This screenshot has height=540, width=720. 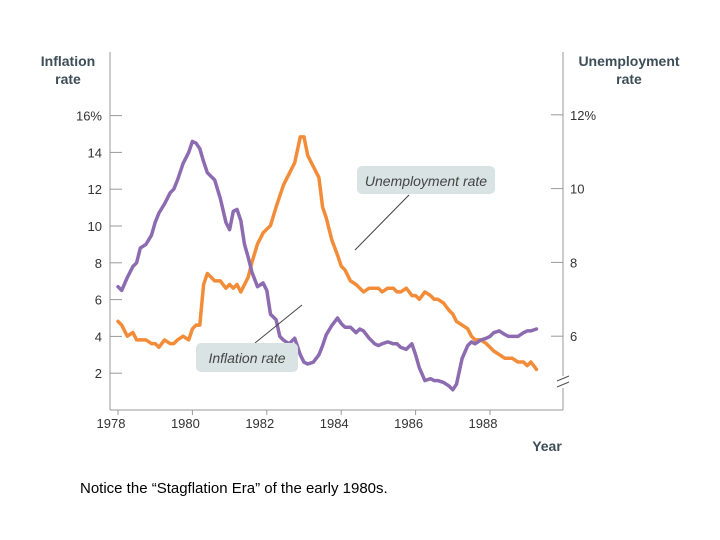 What do you see at coordinates (629, 79) in the screenshot?
I see `right-axis-title-line2: rate` at bounding box center [629, 79].